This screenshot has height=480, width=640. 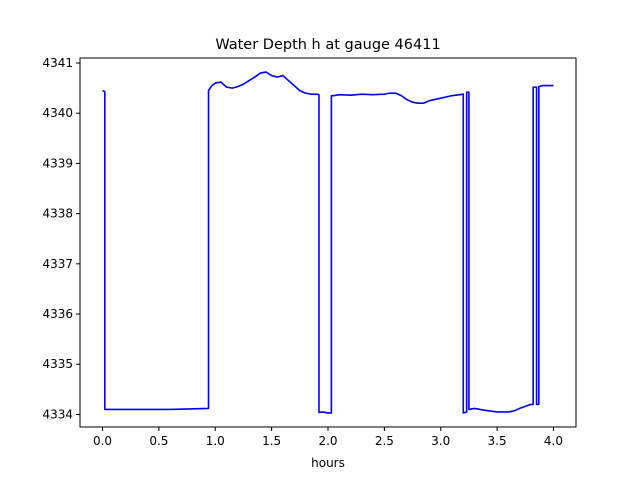 I want to click on y-tick-label: 4335, so click(x=57, y=364).